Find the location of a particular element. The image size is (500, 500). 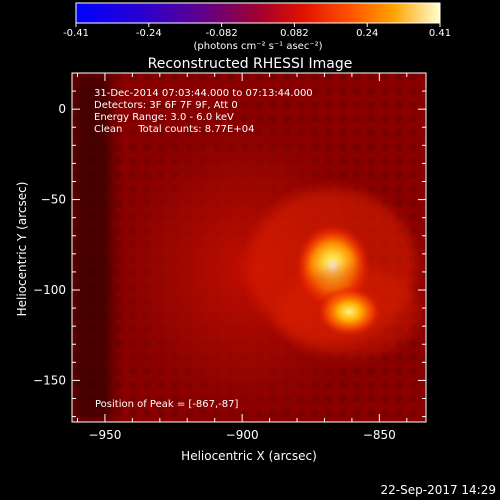

info-line-date: 31-Dec-2014 07:03:44.000 to 07:13:44.000 is located at coordinates (203, 93).